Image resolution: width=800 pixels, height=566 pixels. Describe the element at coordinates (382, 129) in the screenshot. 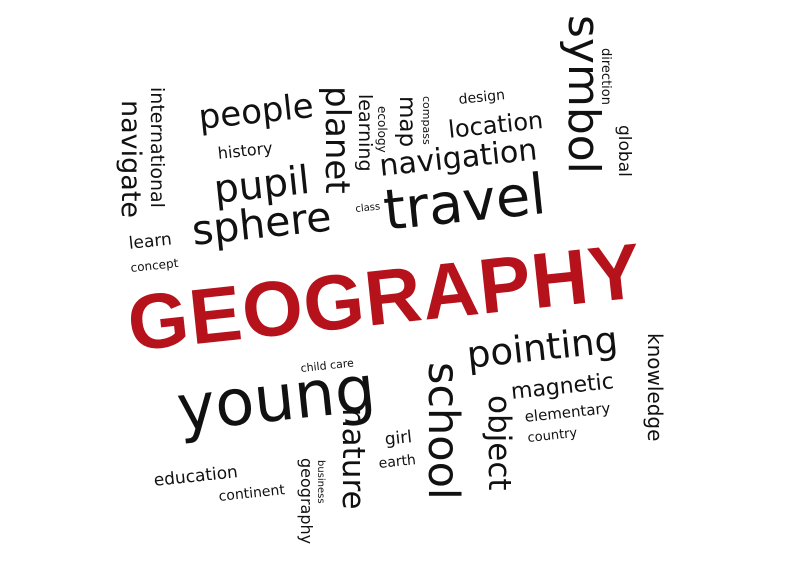

I see `word-ecology: ecology` at that location.